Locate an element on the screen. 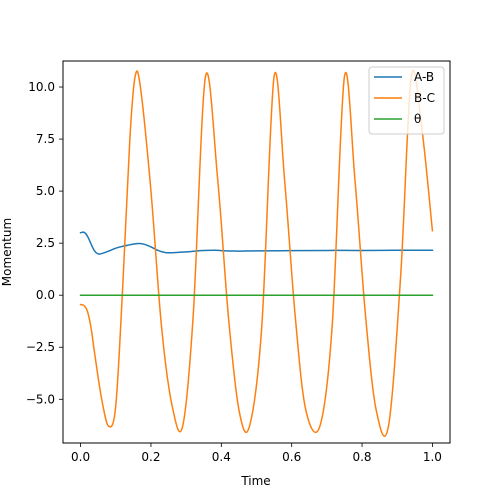  y-tick-label: 0.0 is located at coordinates (45, 295).